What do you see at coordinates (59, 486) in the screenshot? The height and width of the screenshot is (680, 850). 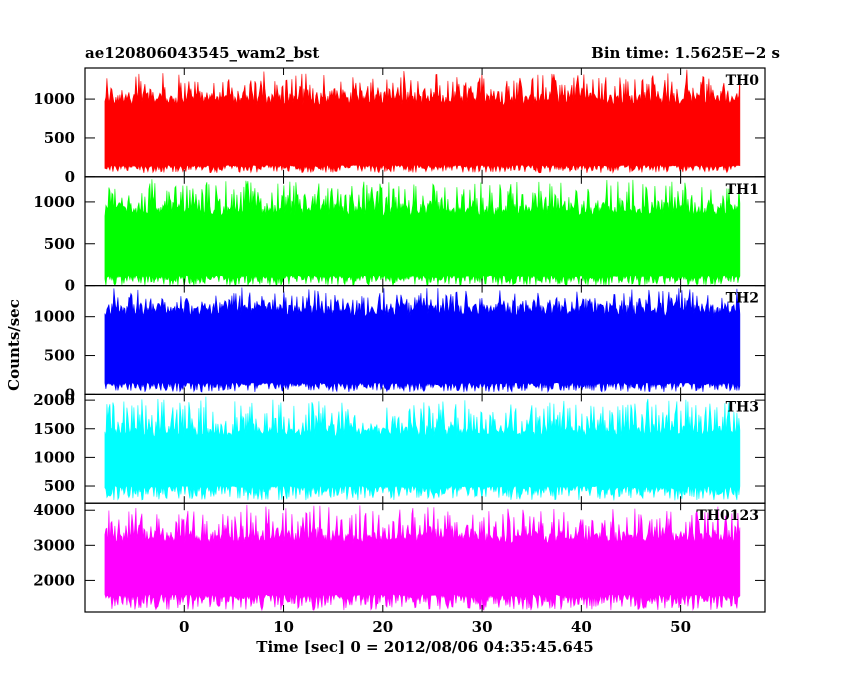 I see `y-tick-label-th3: 500` at bounding box center [59, 486].